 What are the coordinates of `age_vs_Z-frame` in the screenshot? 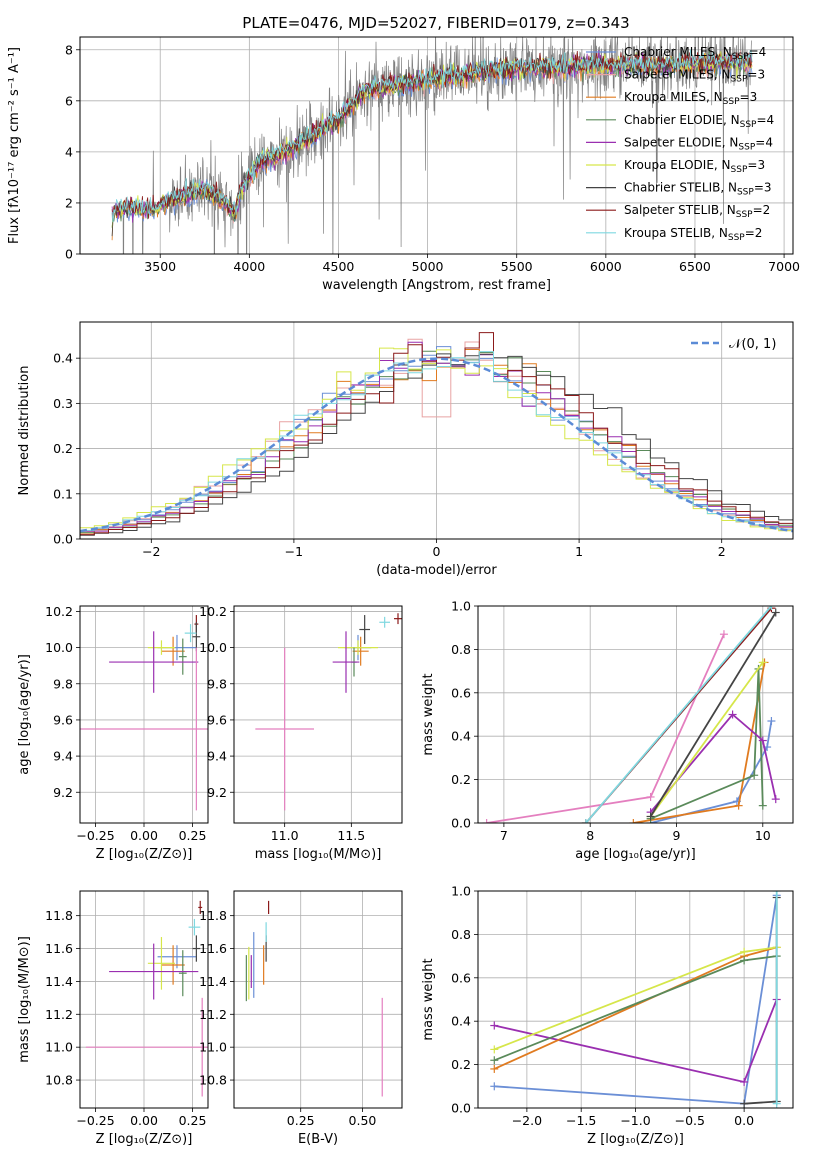 It's located at (144, 714).